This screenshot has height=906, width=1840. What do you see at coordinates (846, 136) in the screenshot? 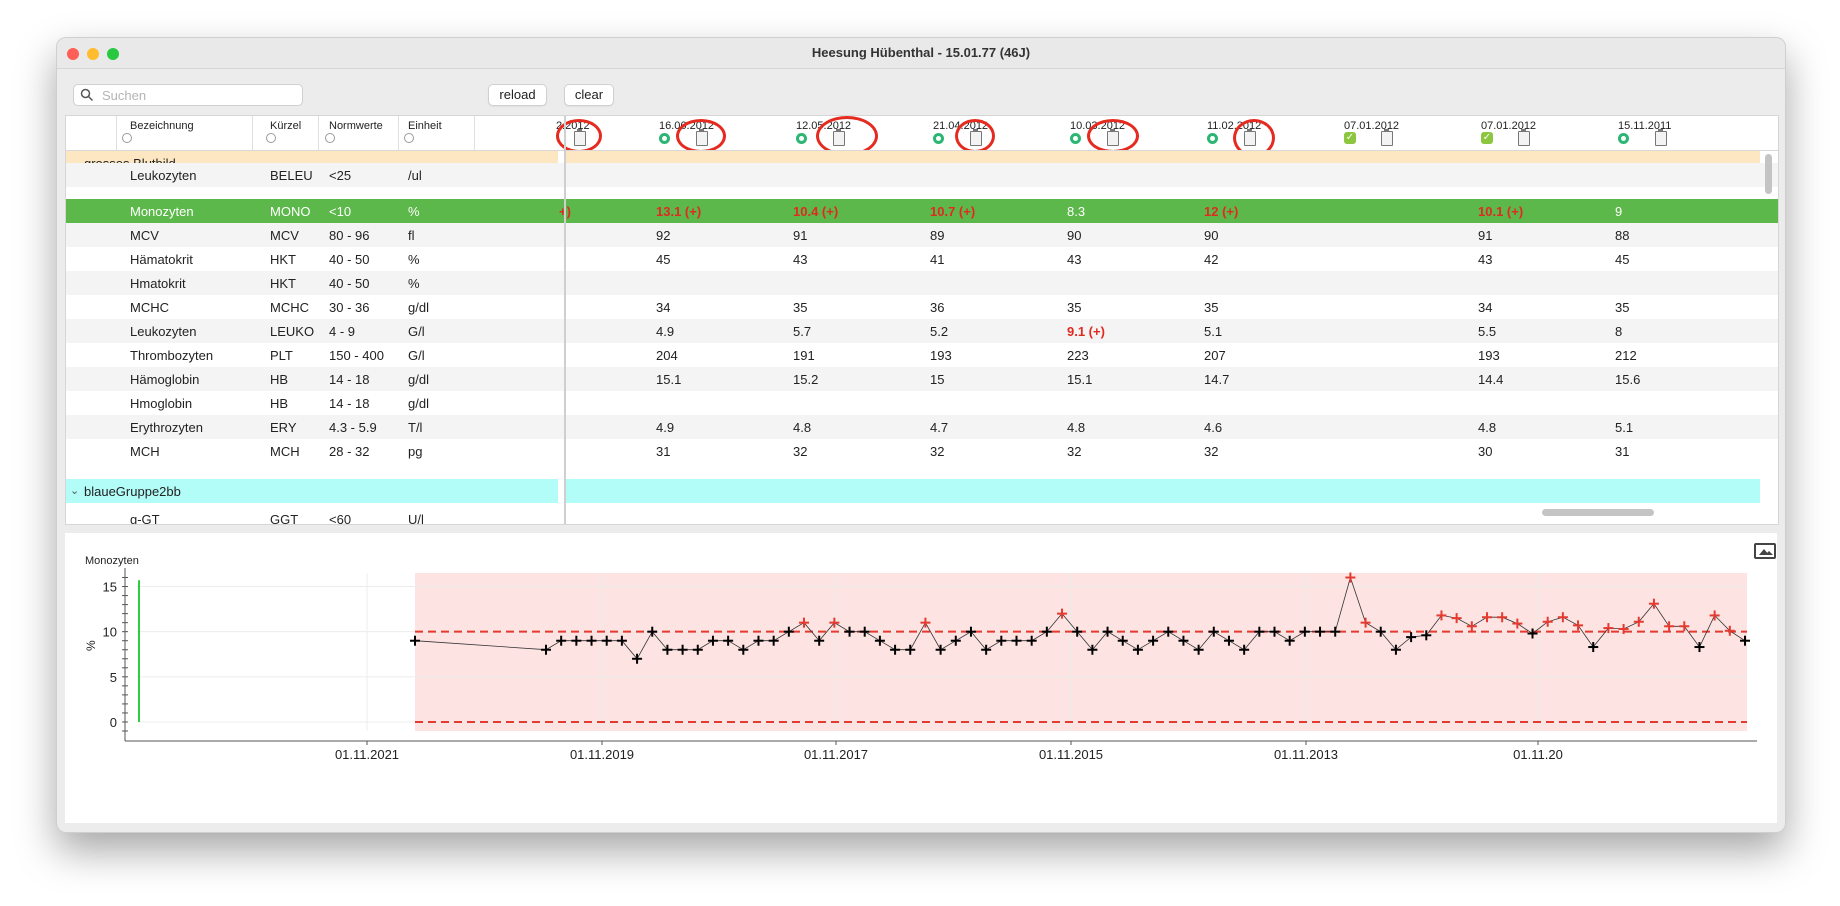
I see `date-column-header: 12.05.2012` at bounding box center [846, 136].